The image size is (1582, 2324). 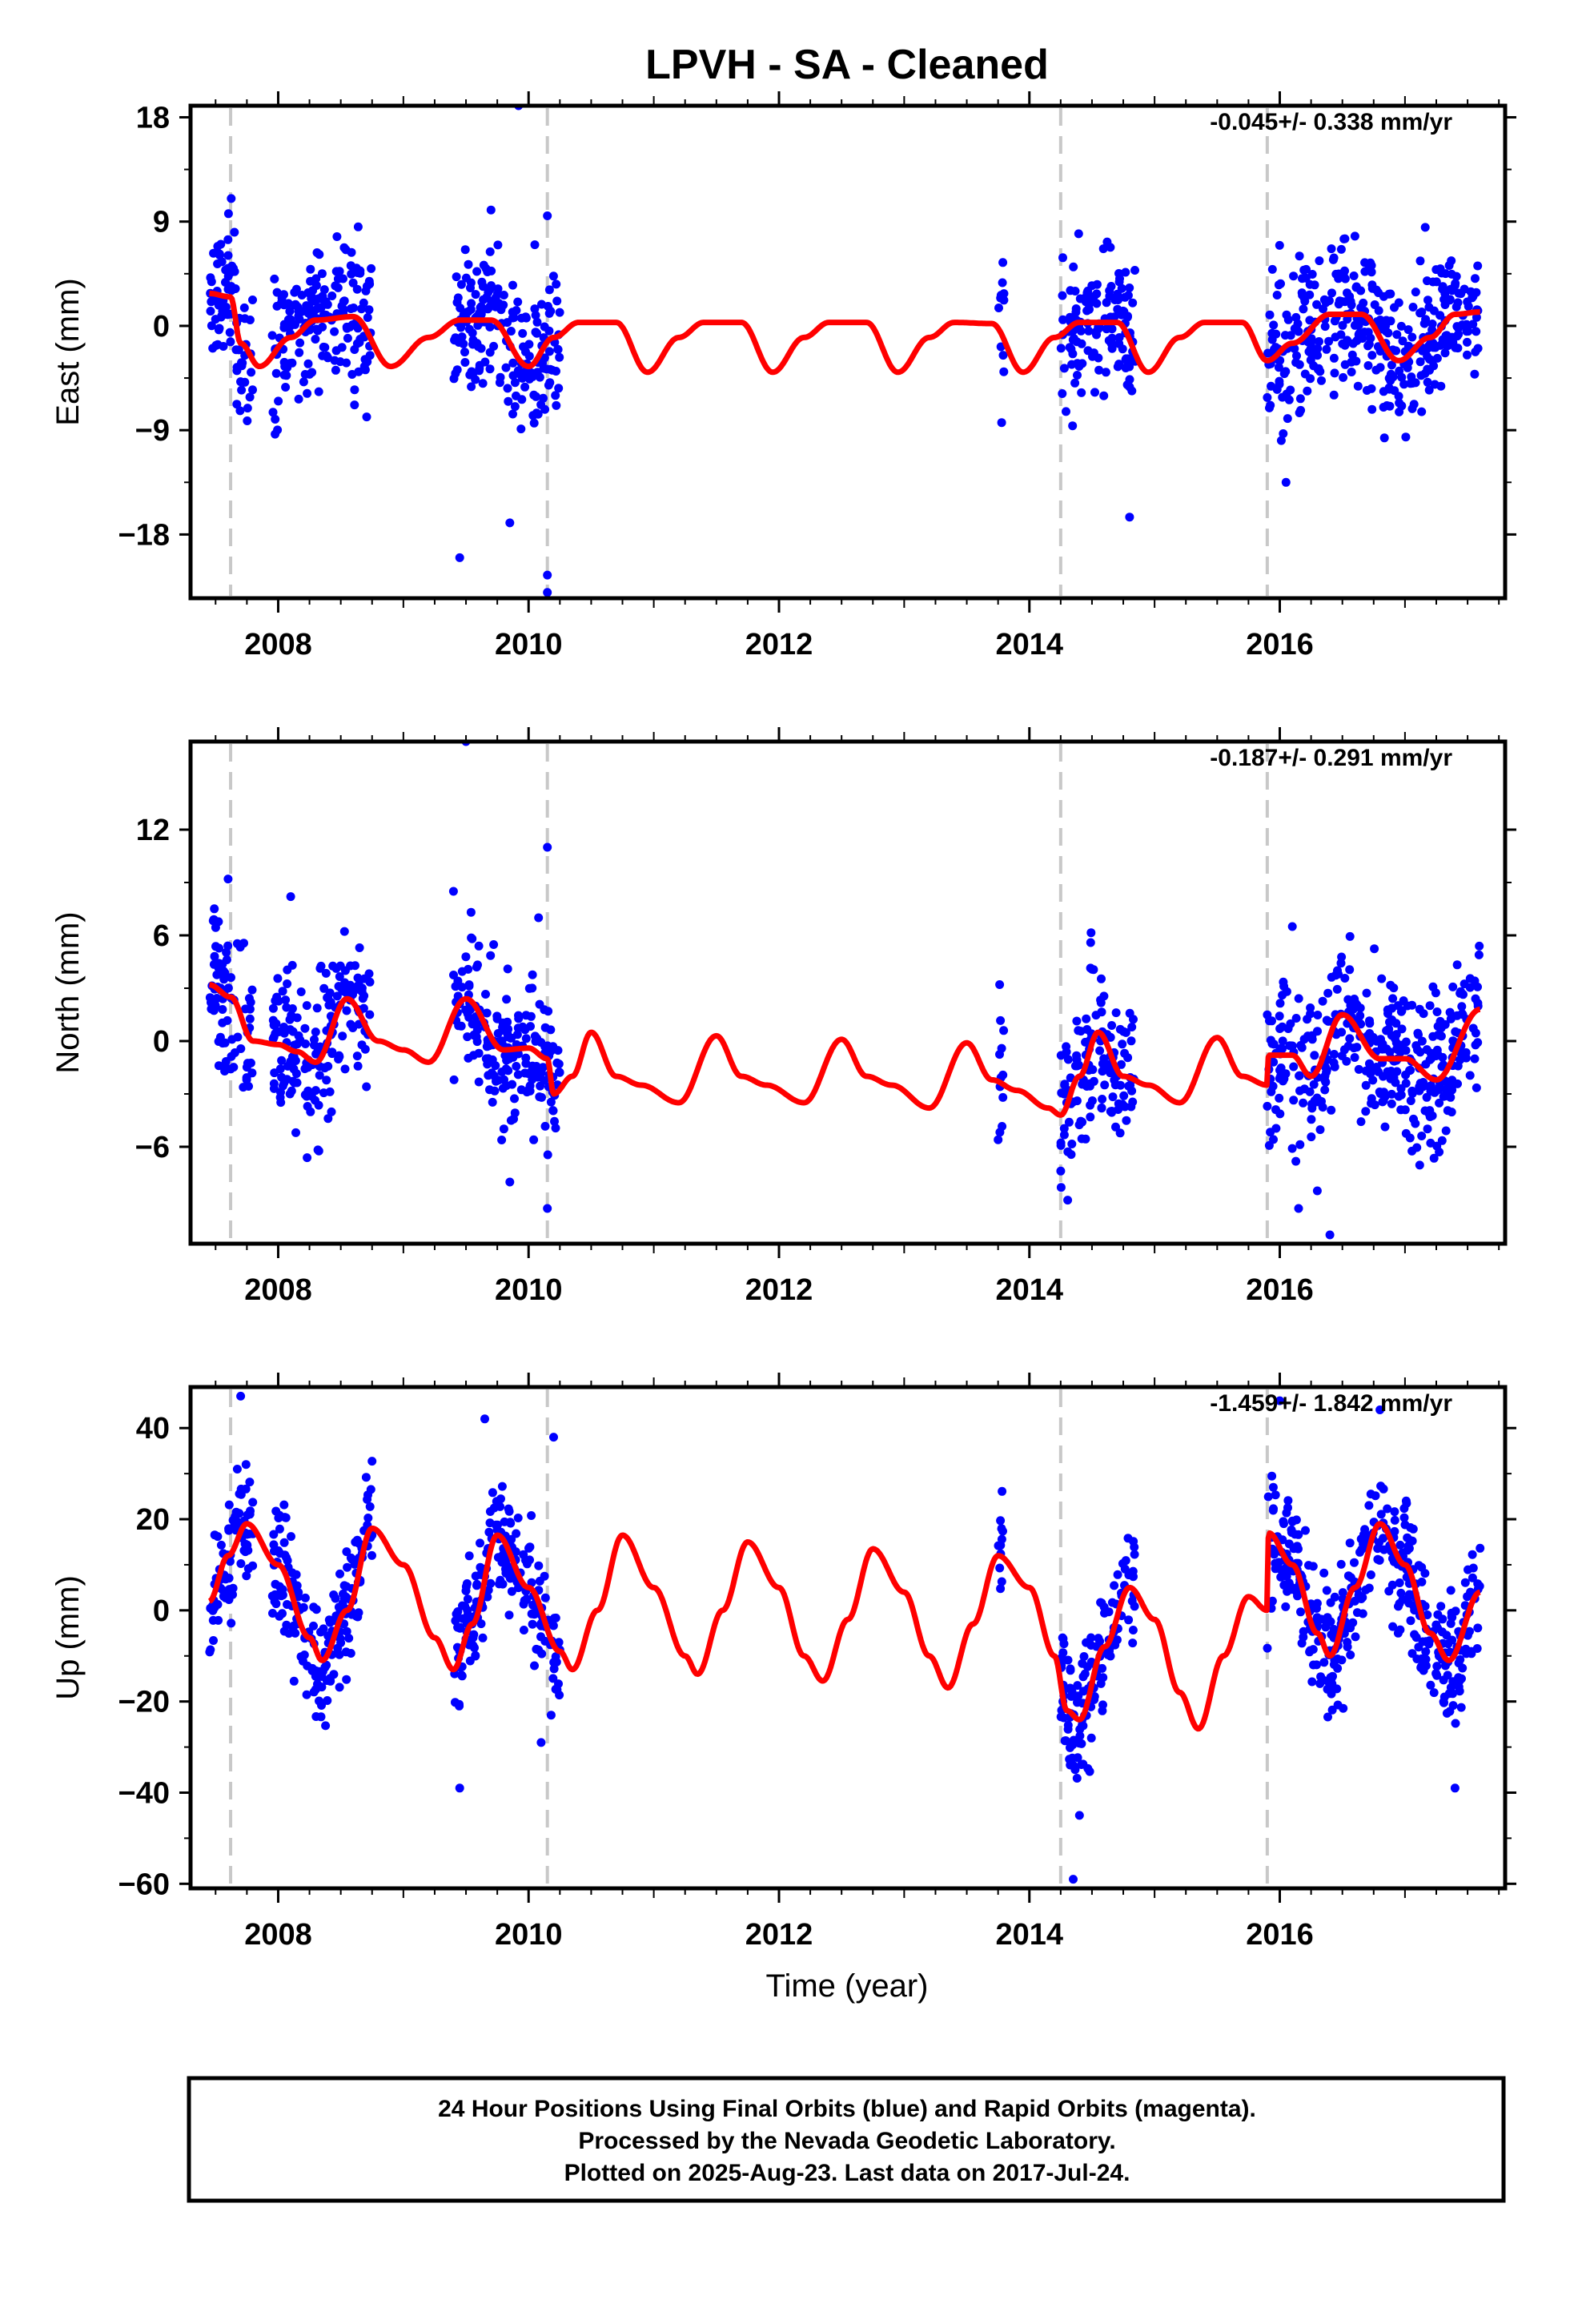 I want to click on y-tick-label: 12, so click(x=153, y=830).